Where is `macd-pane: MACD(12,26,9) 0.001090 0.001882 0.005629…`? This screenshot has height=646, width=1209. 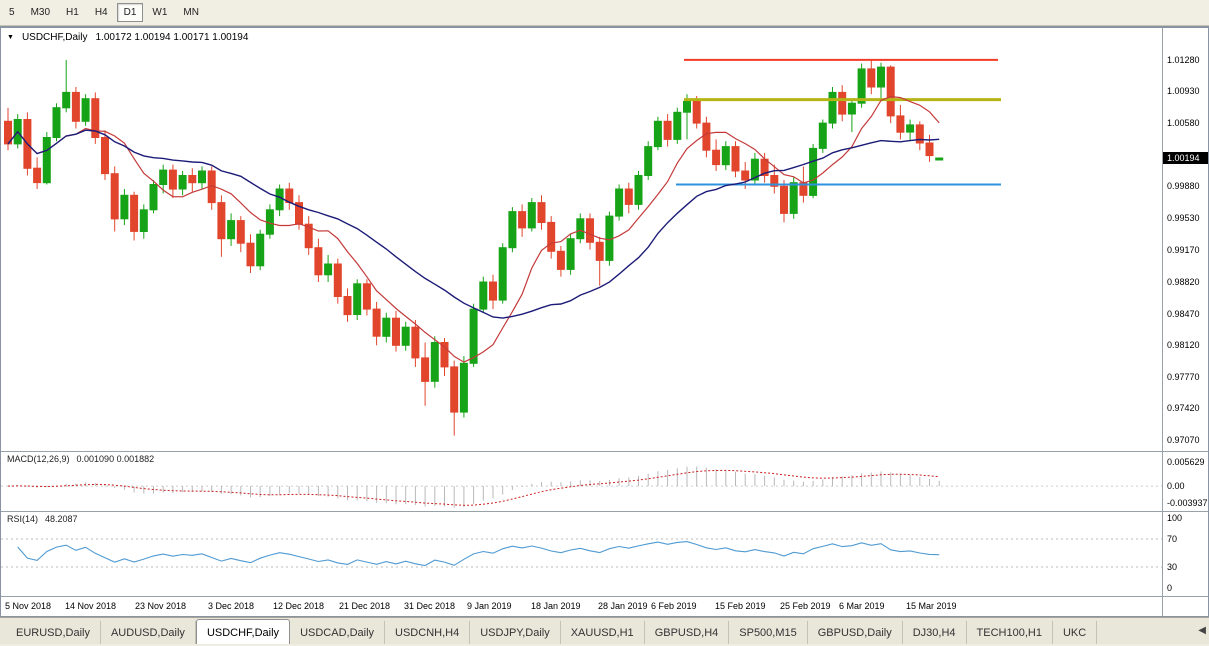 macd-pane: MACD(12,26,9) 0.001090 0.001882 0.005629… is located at coordinates (604, 482).